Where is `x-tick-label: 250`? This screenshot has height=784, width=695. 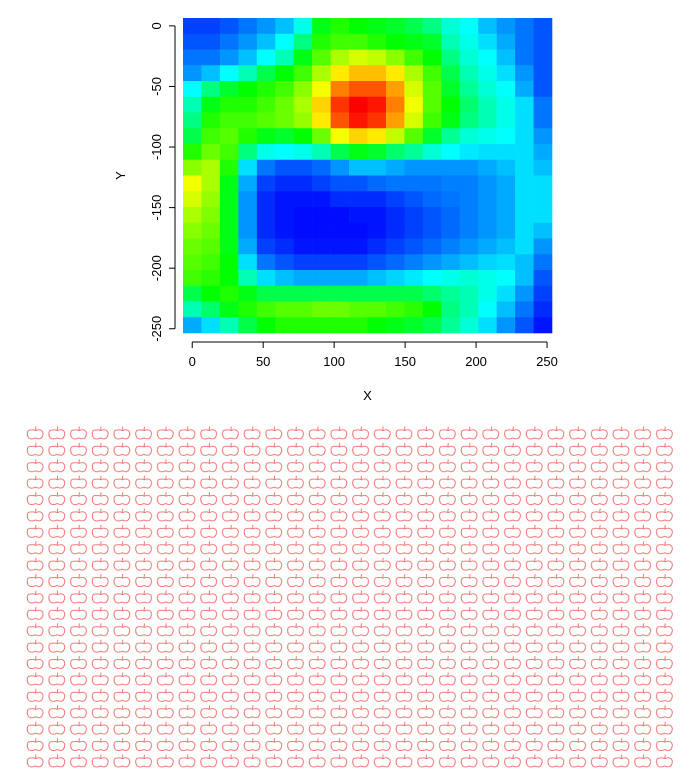 x-tick-label: 250 is located at coordinates (547, 361).